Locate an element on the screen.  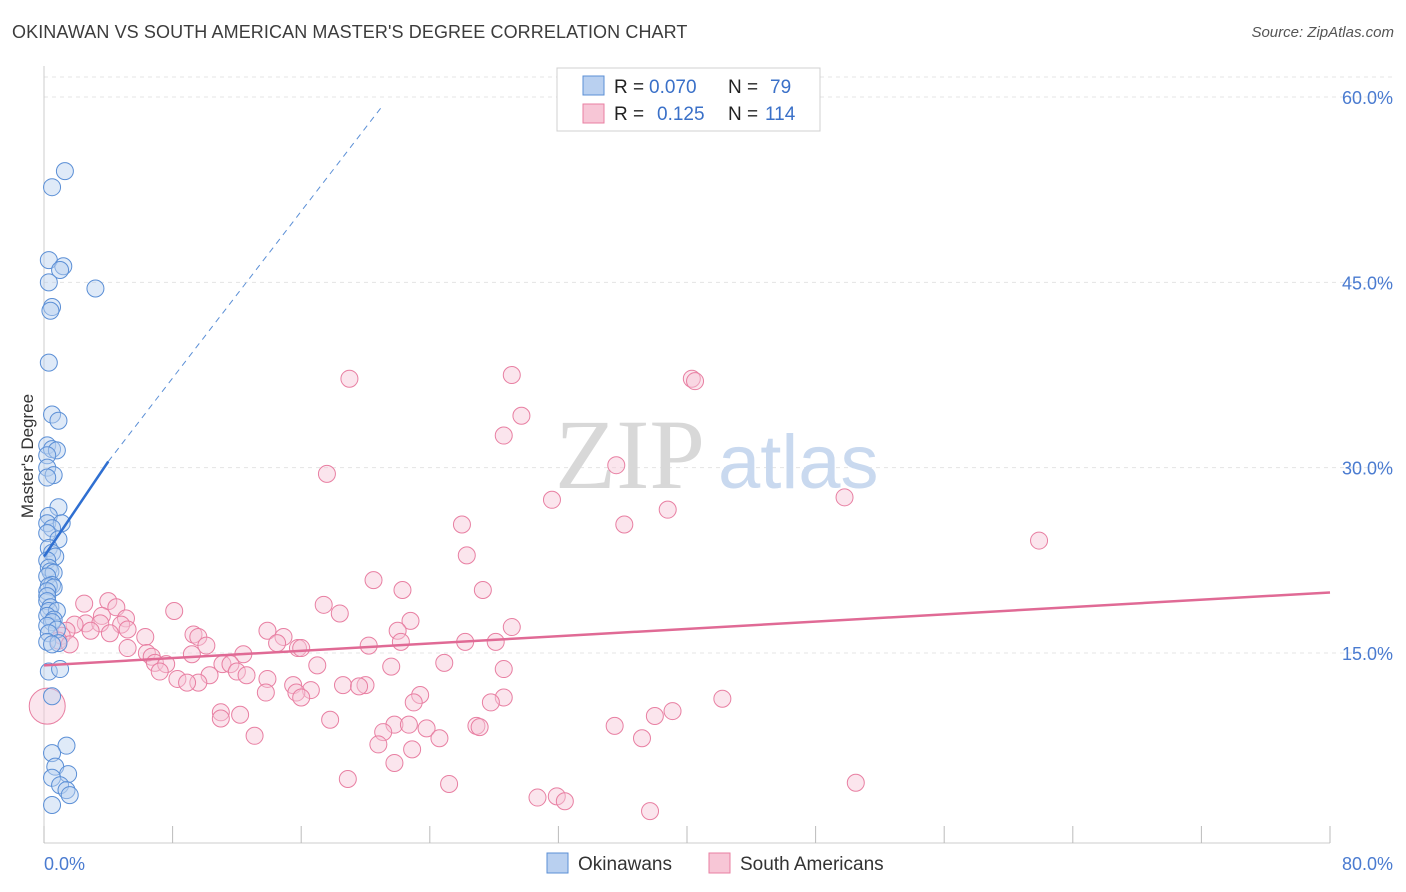
okinawans-trend-line is located at coordinates (76, 509).